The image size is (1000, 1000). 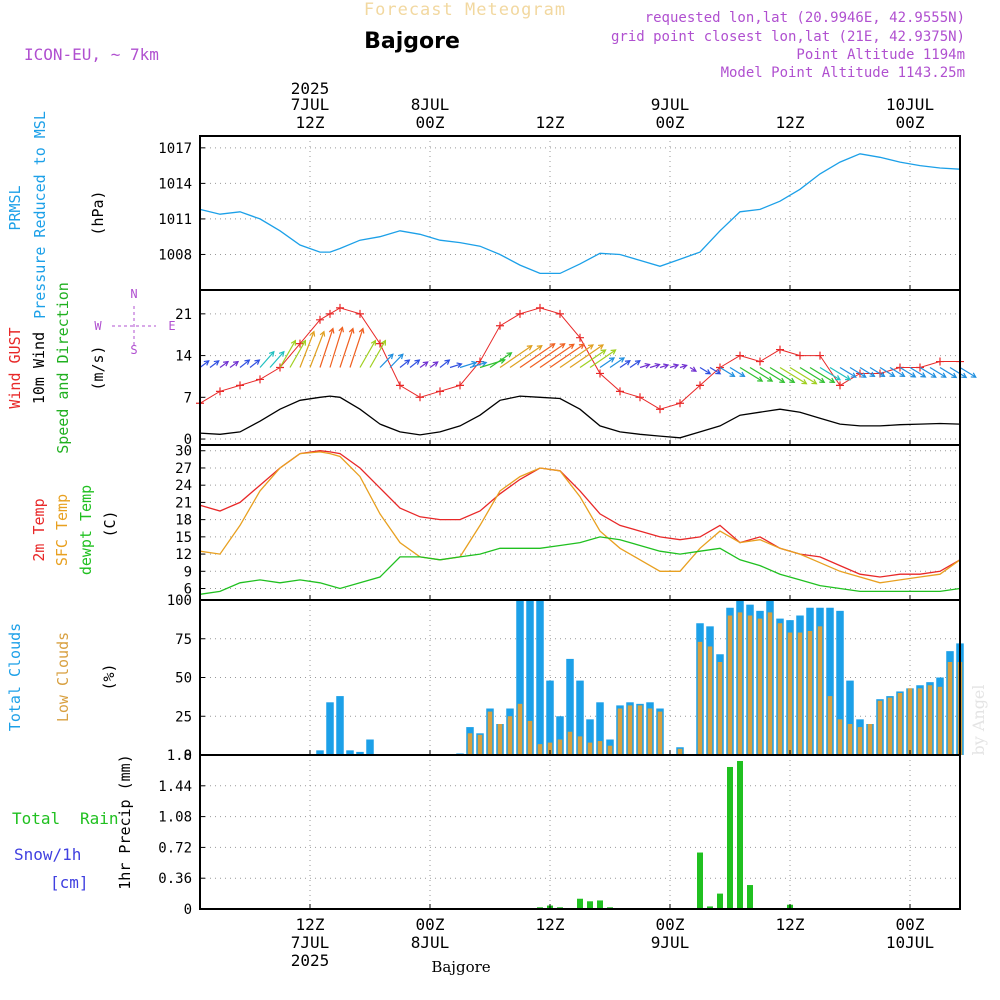 I want to click on precip-label-cm: [cm], so click(x=69, y=882).